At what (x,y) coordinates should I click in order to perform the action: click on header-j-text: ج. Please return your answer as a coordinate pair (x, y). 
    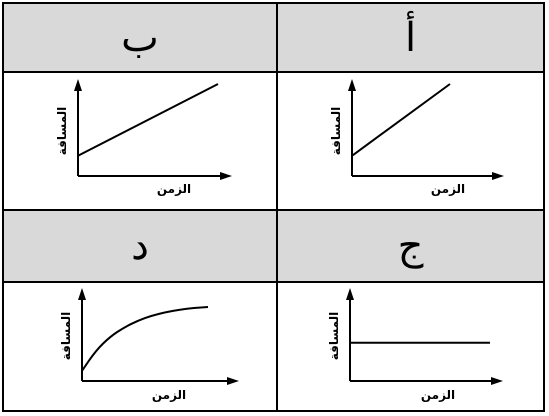
    Looking at the image, I should click on (410, 246).